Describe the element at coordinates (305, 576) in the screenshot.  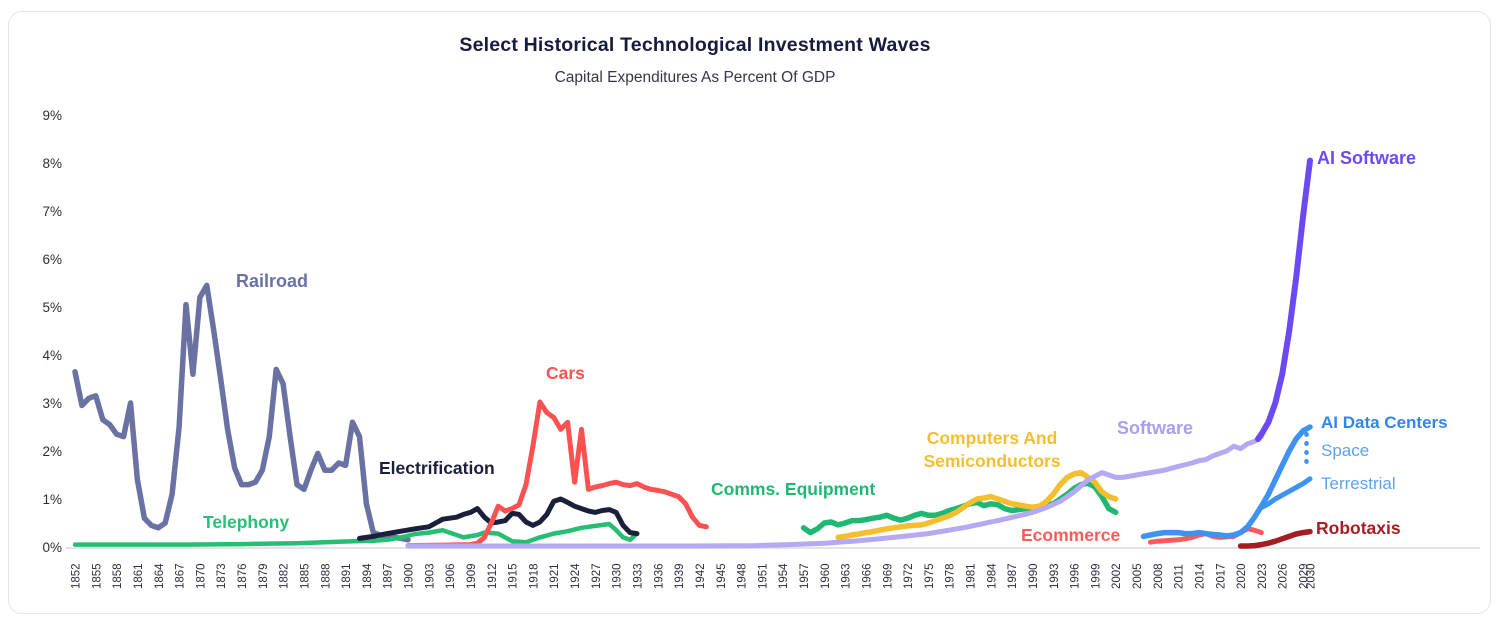
I see `x-tick-1885: 1885` at that location.